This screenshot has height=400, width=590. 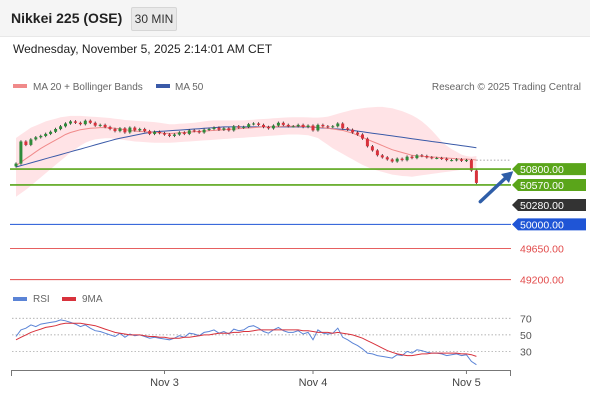 What do you see at coordinates (542, 170) in the screenshot?
I see `resistance-1-label-text: 50800.00` at bounding box center [542, 170].